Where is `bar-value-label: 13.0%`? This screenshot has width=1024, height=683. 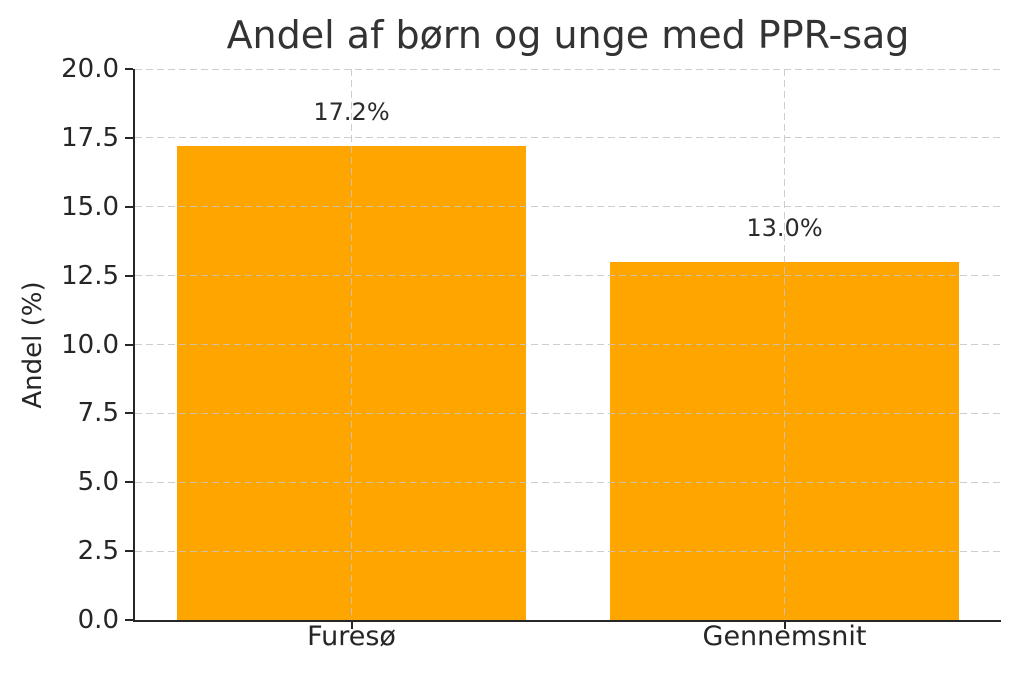
bar-value-label: 13.0% is located at coordinates (784, 227).